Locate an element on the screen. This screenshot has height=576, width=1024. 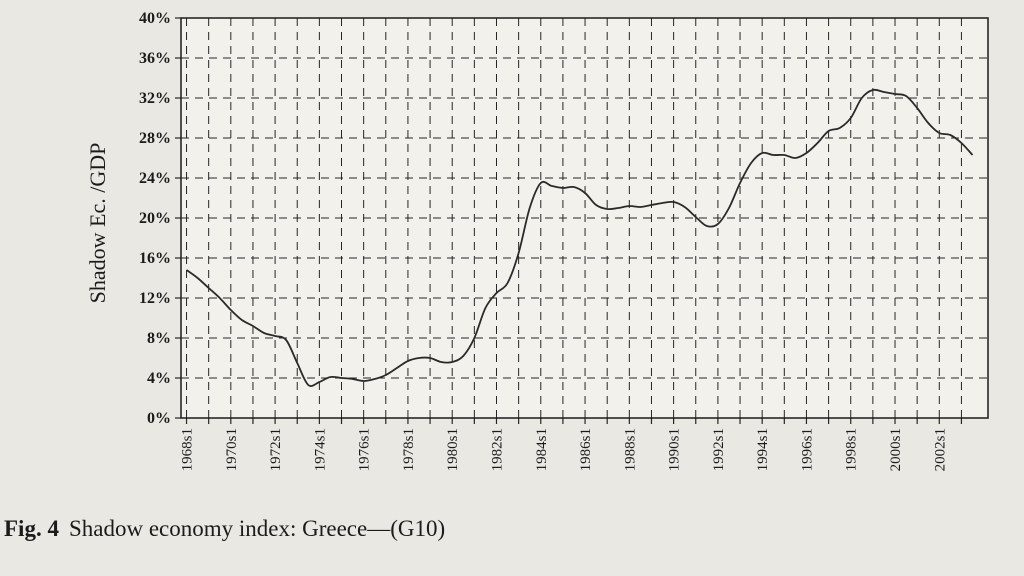
x-tick-label: 1994s1 is located at coordinates (763, 449).